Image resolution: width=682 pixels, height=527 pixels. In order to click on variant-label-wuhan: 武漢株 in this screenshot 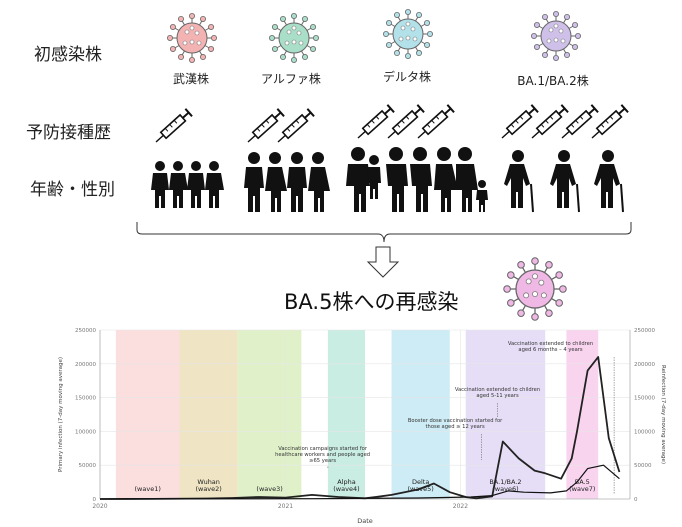, I will do `click(190, 79)`.